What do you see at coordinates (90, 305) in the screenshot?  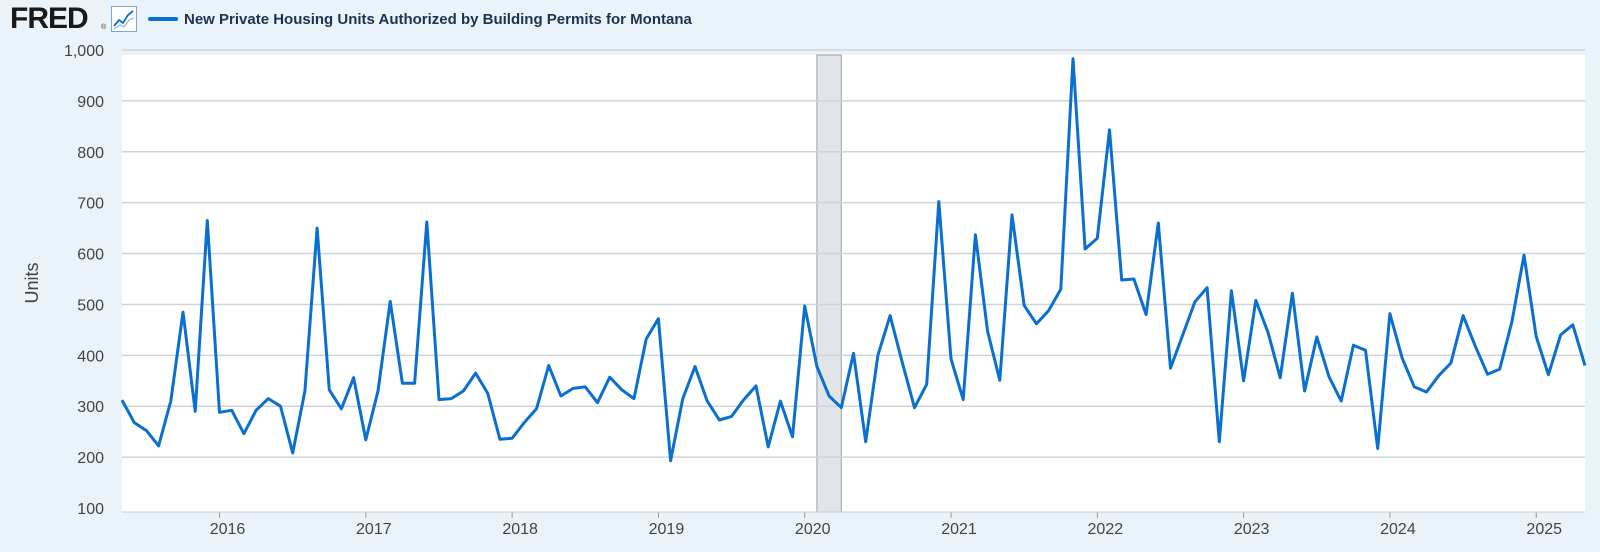 I see `y-tick-label: 500` at bounding box center [90, 305].